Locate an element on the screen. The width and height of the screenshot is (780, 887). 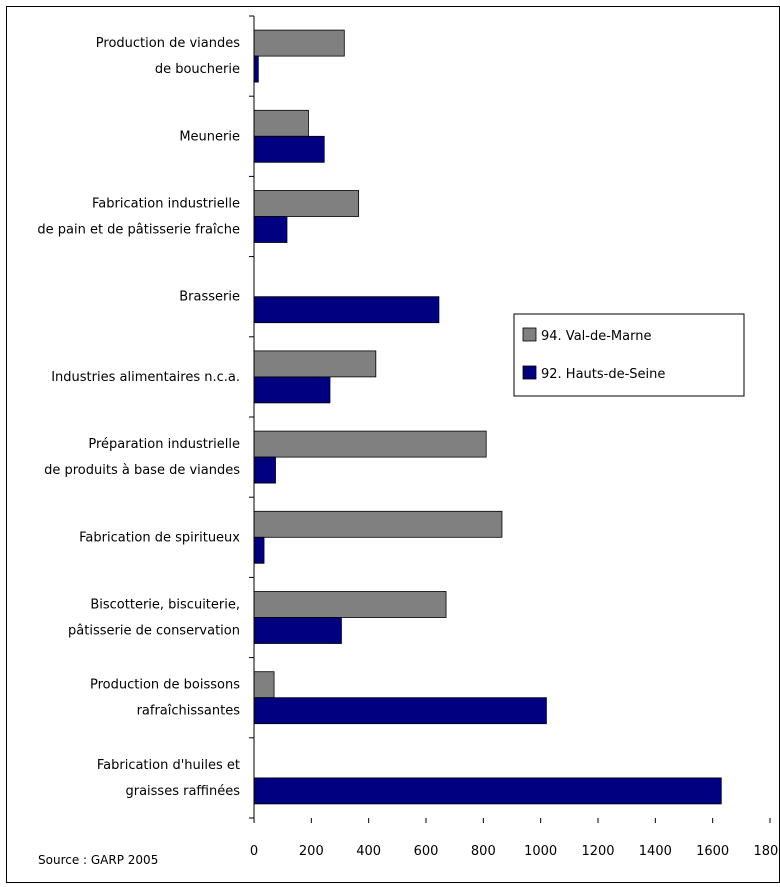
legend: 94. Val-de-Marne 92. Hauts-de-Seine is located at coordinates (629, 355).